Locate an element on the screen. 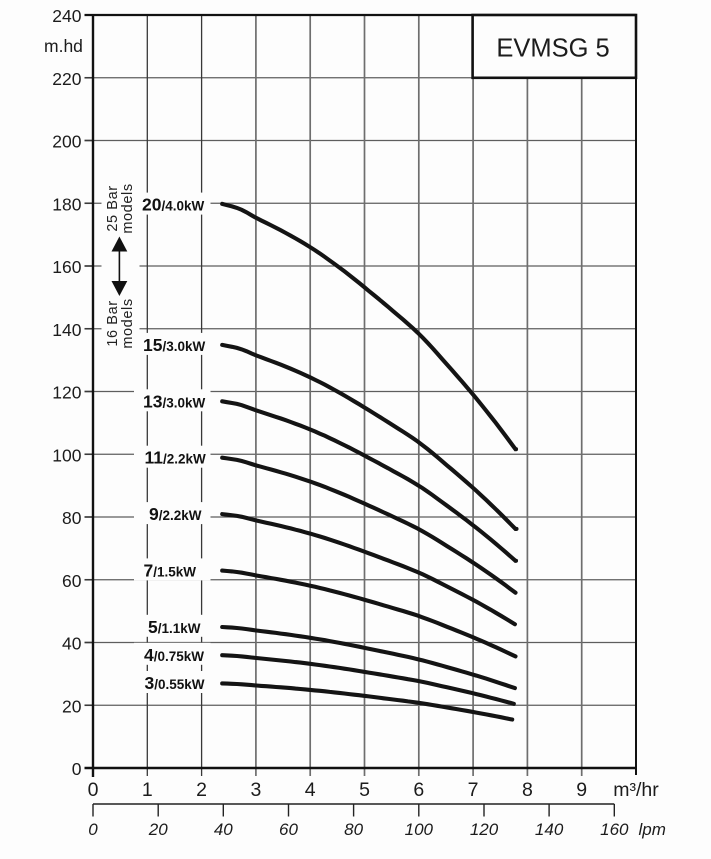  svg-text: 1 is located at coordinates (147, 790).